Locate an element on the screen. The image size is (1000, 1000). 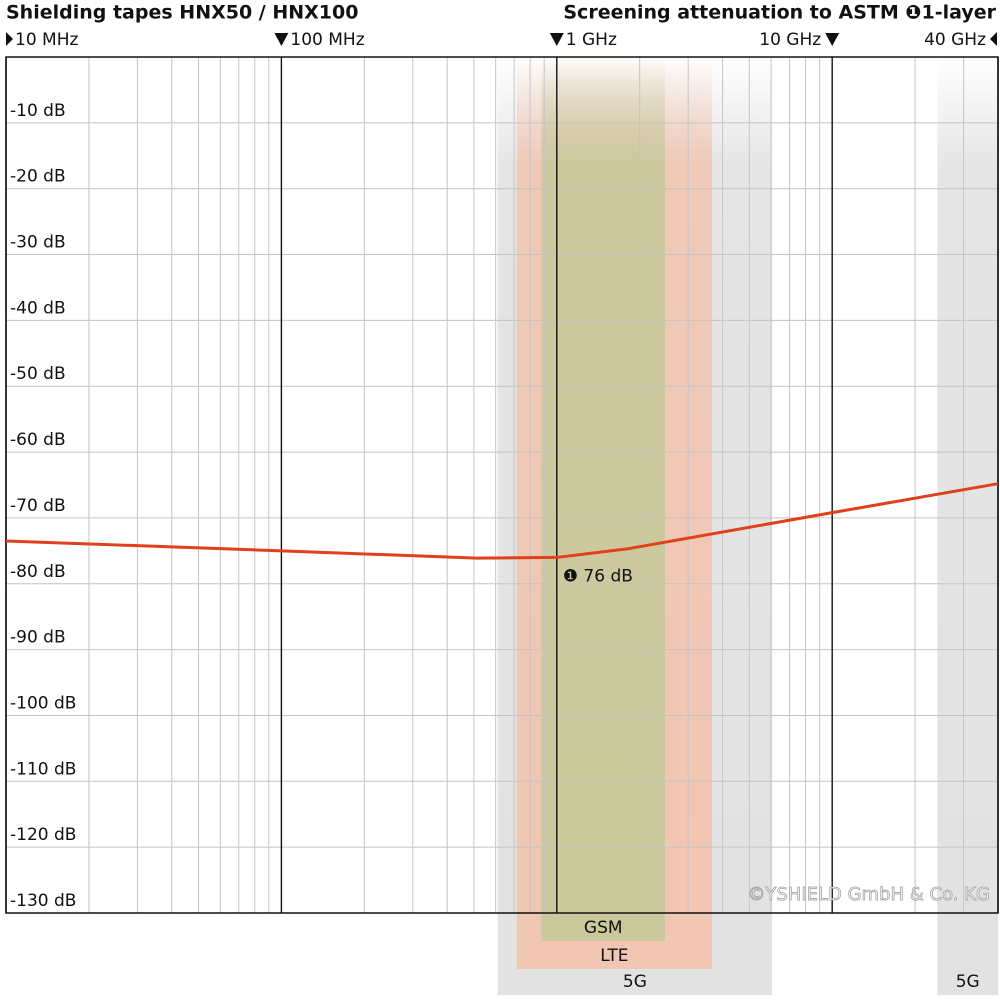
band-label: GSM is located at coordinates (603, 928).